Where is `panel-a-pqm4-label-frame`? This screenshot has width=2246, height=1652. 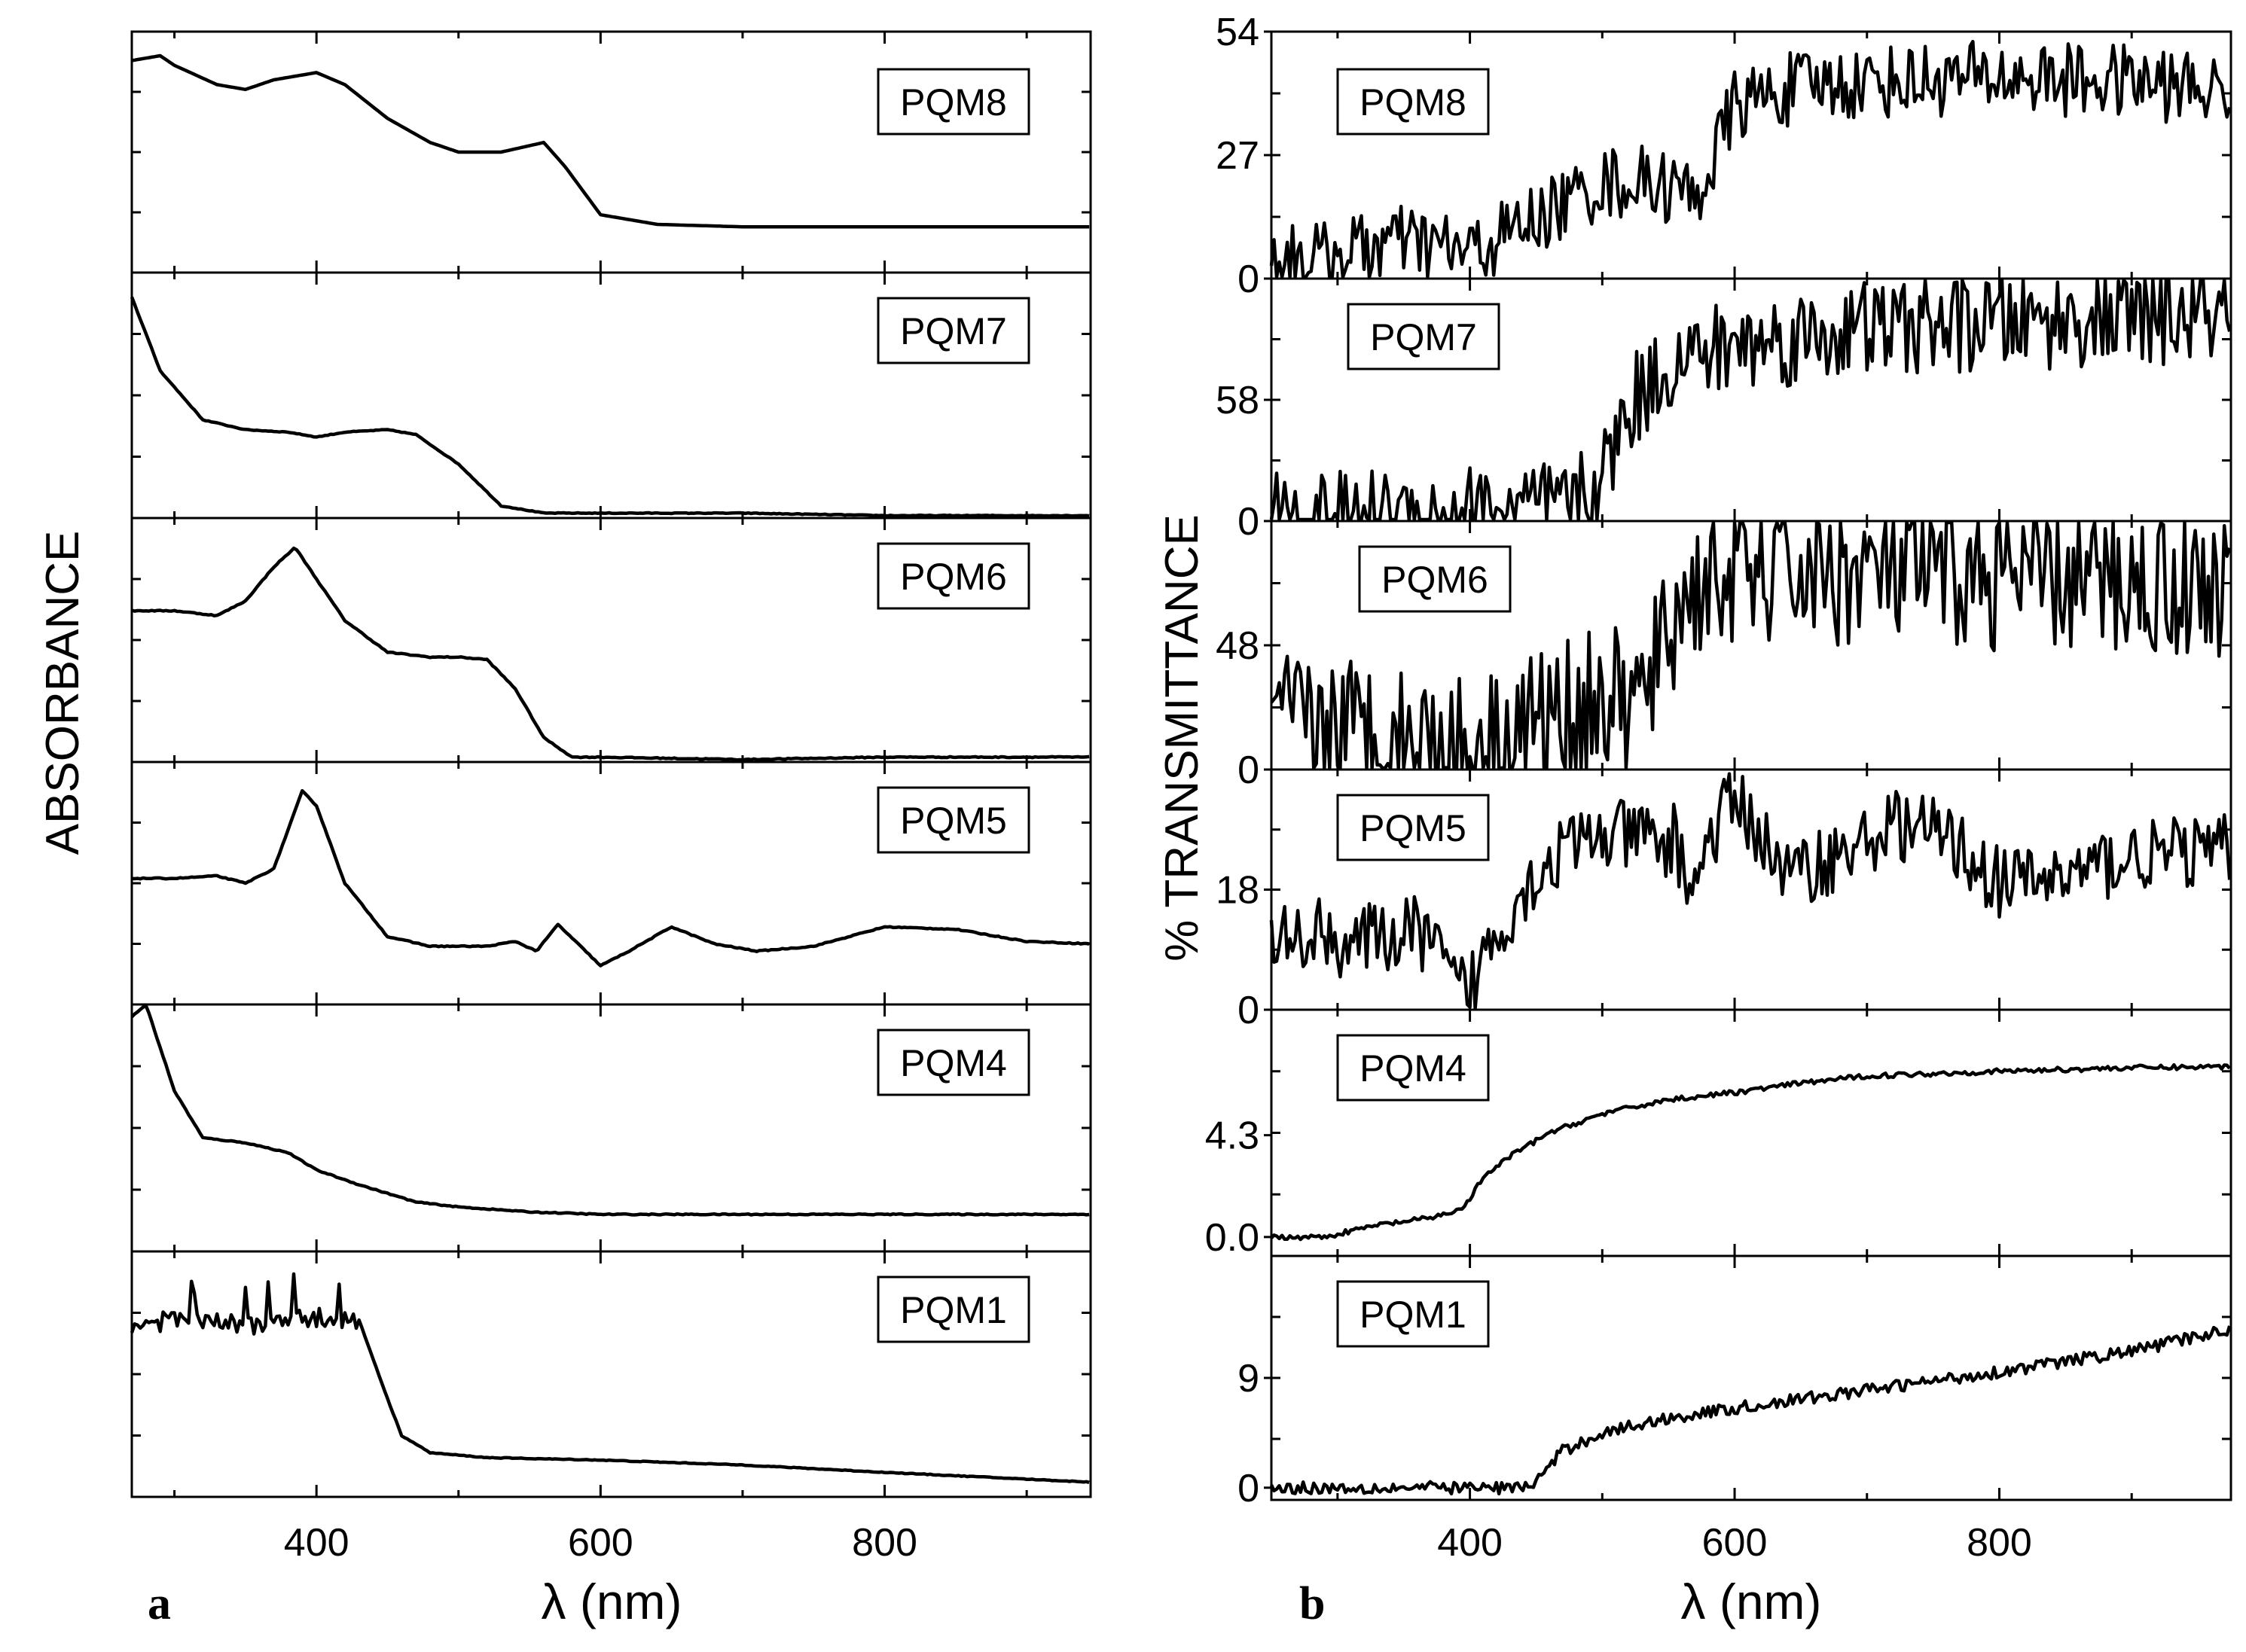
panel-a-pqm4-label-frame is located at coordinates (953, 1062).